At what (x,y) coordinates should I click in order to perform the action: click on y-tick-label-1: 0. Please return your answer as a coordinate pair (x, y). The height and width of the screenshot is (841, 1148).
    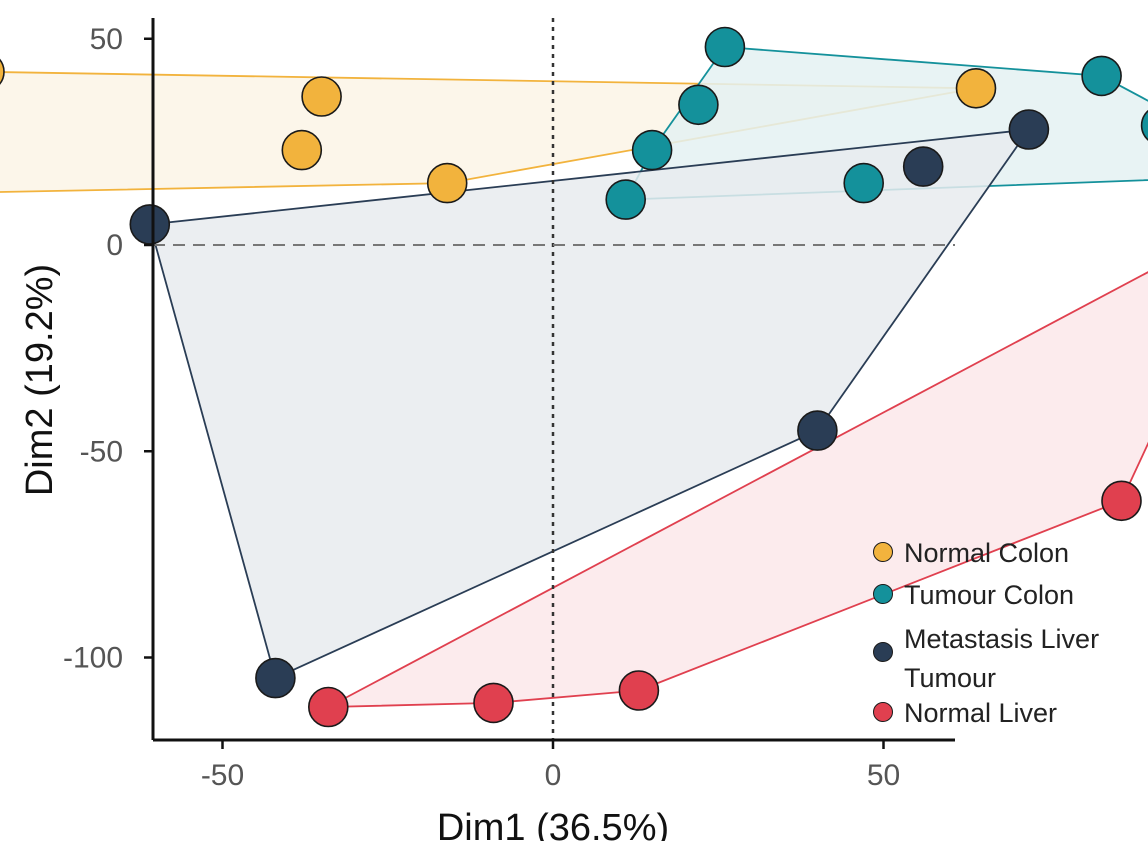
    Looking at the image, I should click on (114, 245).